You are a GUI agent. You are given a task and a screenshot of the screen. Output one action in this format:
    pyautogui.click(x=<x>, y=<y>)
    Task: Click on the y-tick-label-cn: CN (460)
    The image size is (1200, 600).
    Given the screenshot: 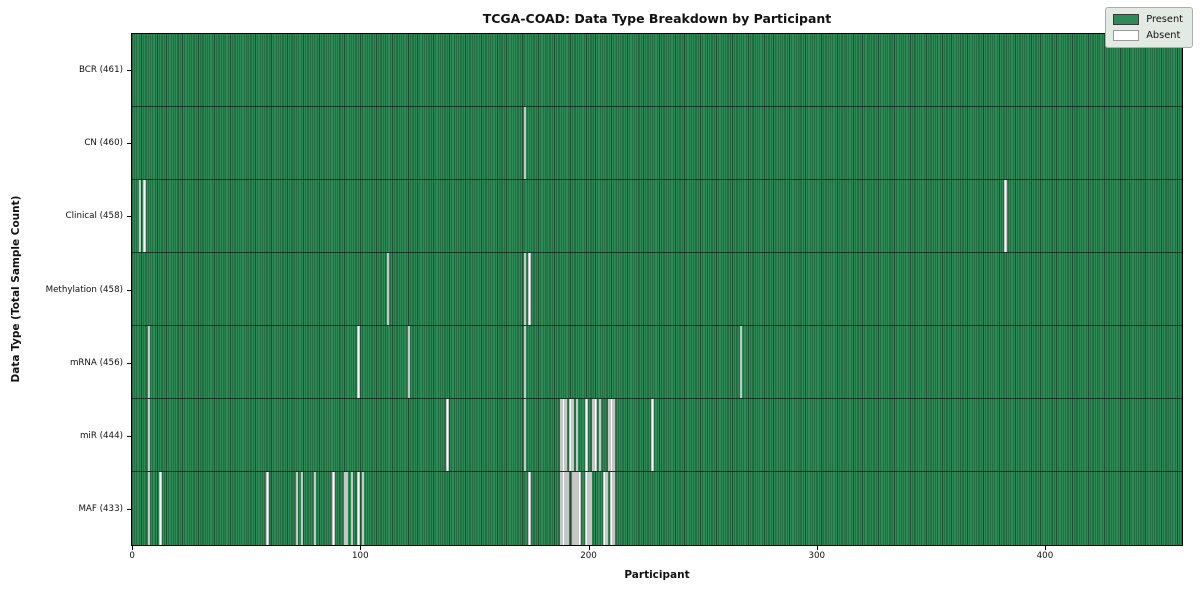 What is the action you would take?
    pyautogui.click(x=103, y=142)
    